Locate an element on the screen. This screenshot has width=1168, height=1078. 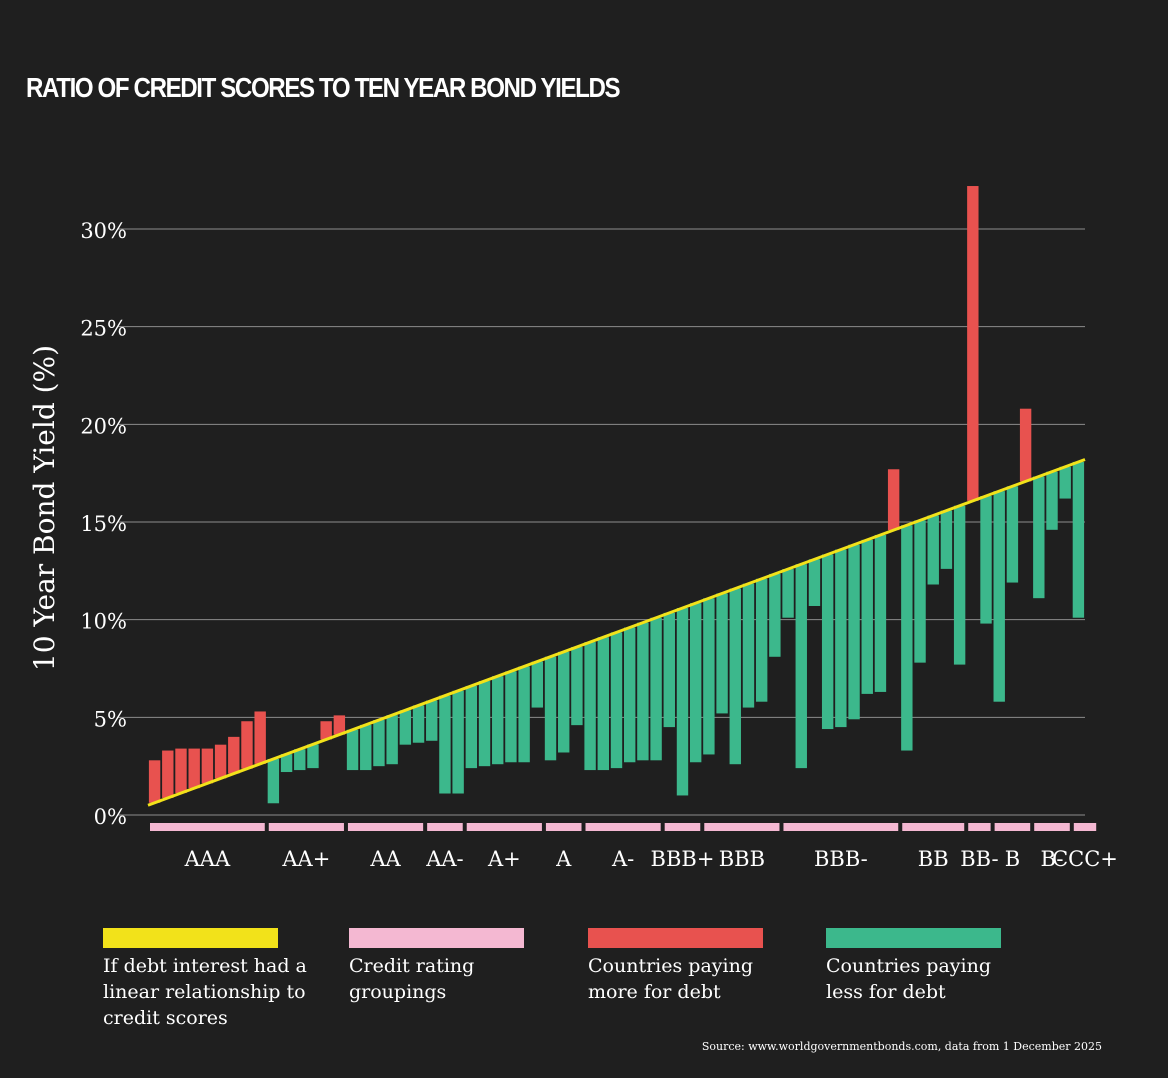
y-tick-label: 30% is located at coordinates (103, 231).